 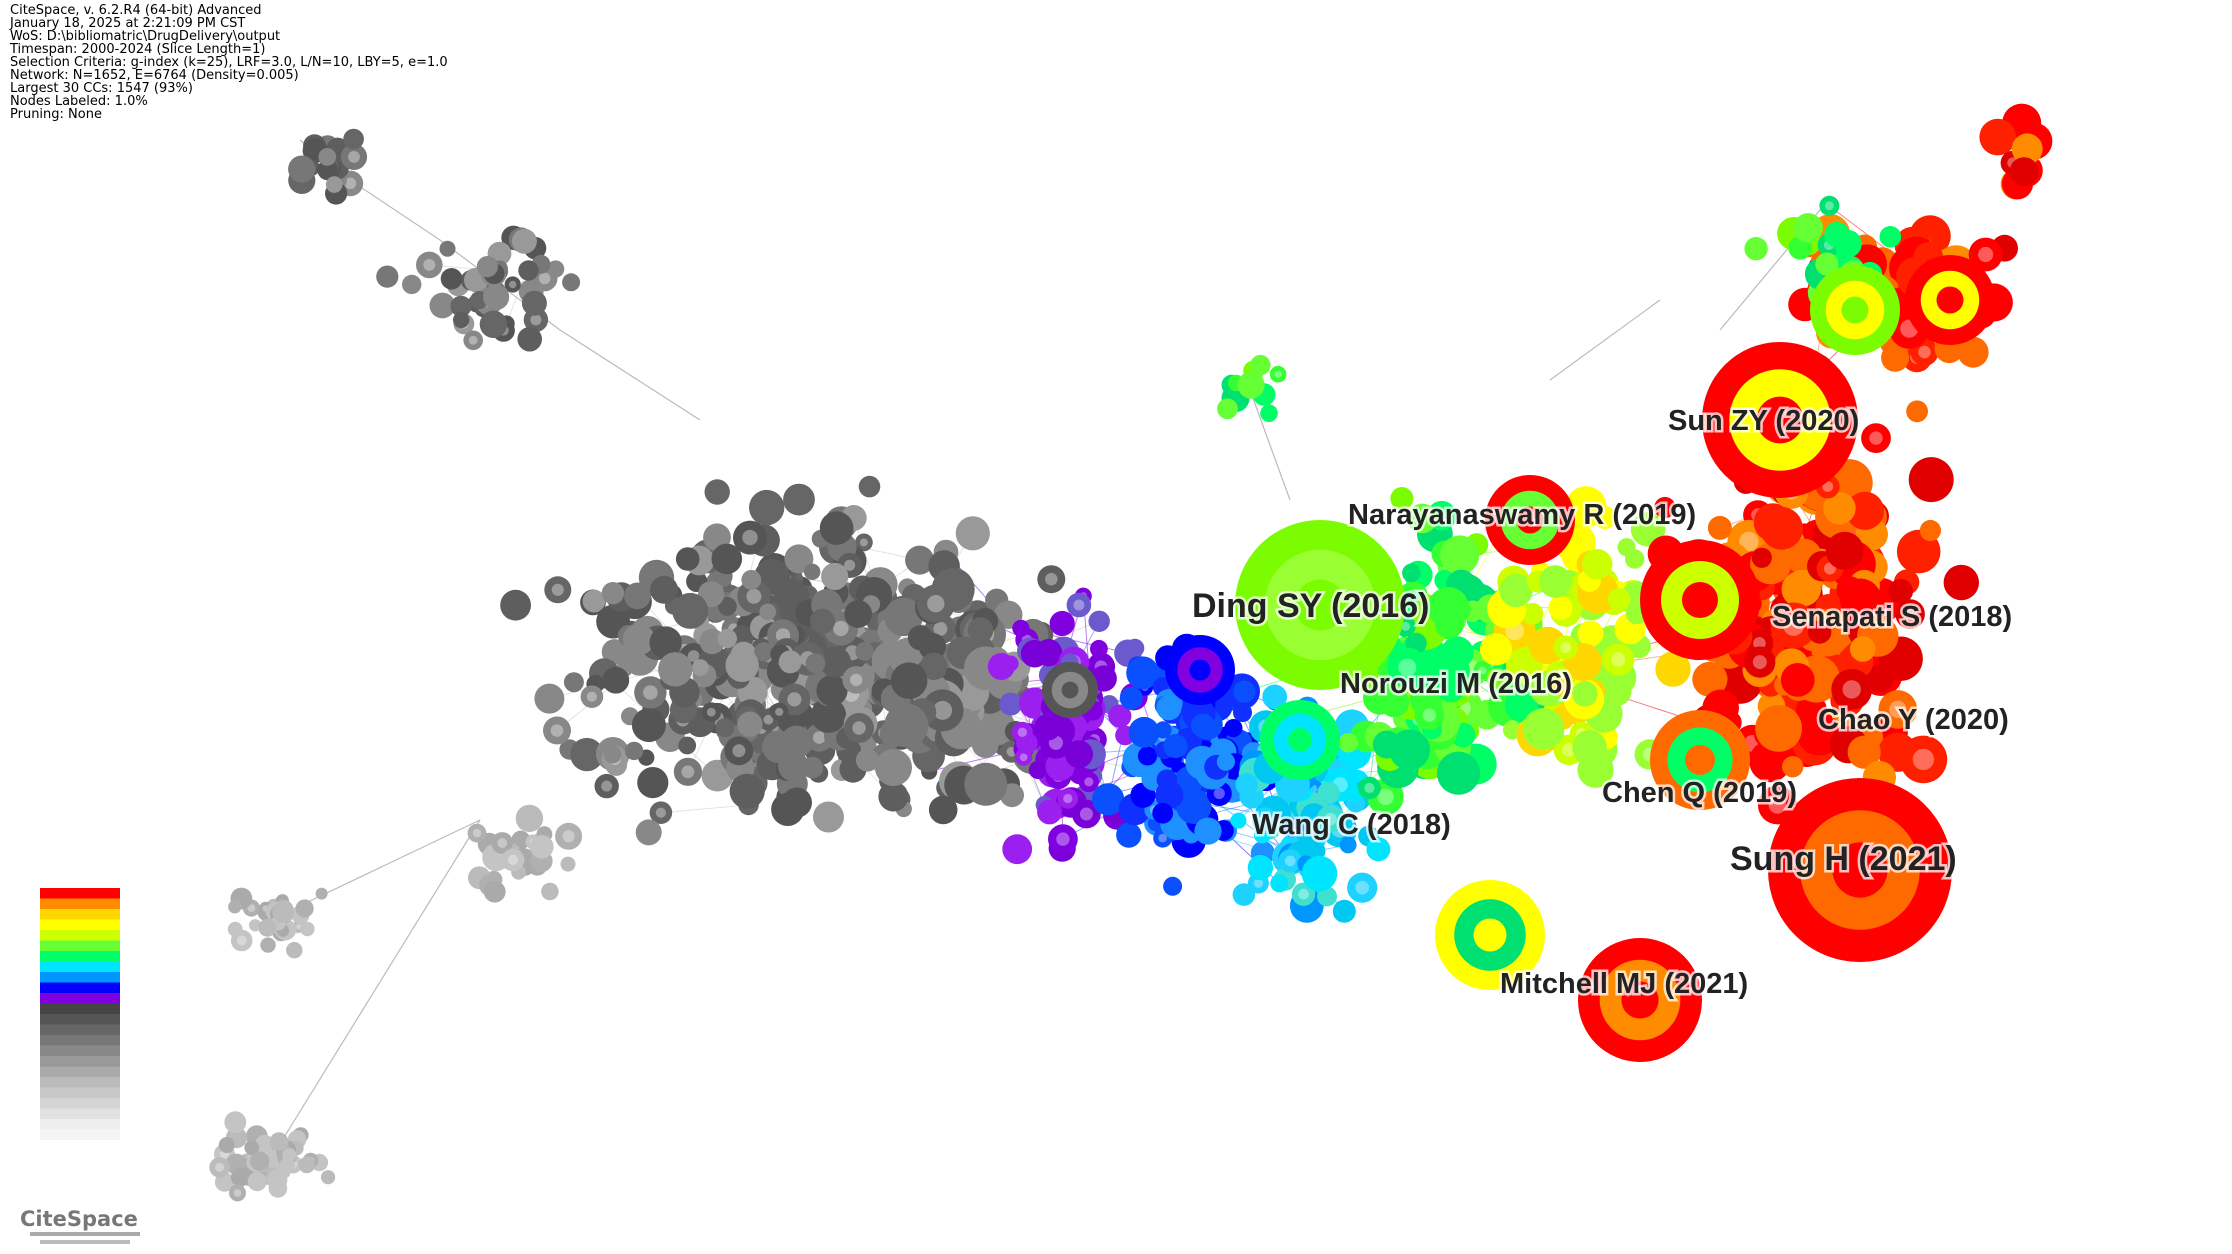 I want to click on logo-bar, so click(x=85, y=1242).